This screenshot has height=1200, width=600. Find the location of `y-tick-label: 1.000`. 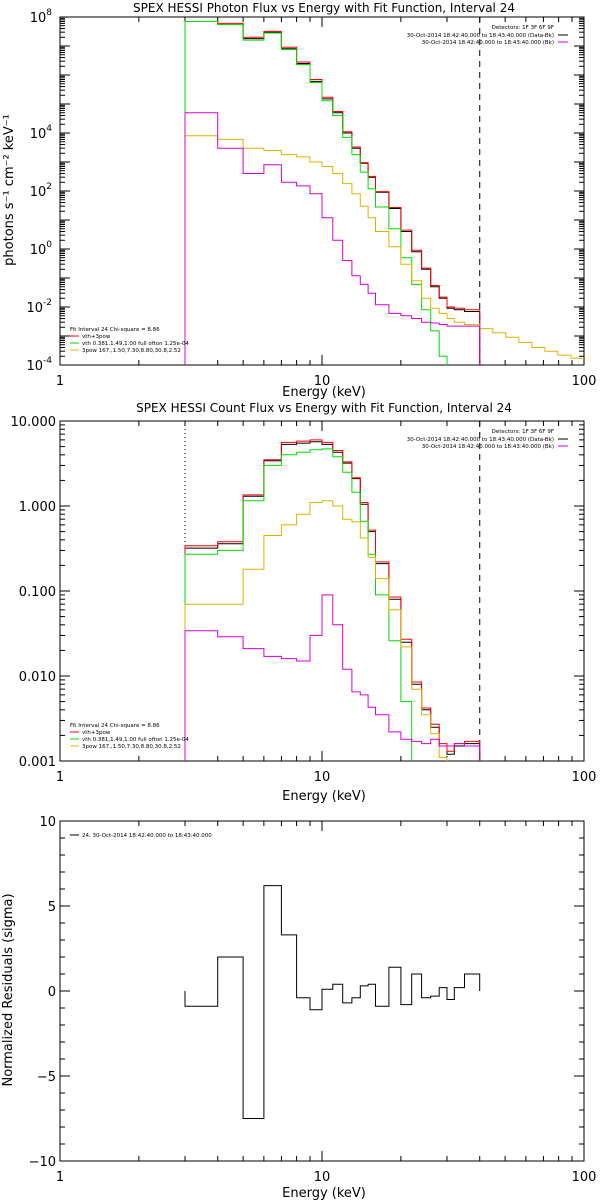

y-tick-label: 1.000 is located at coordinates (37, 507).